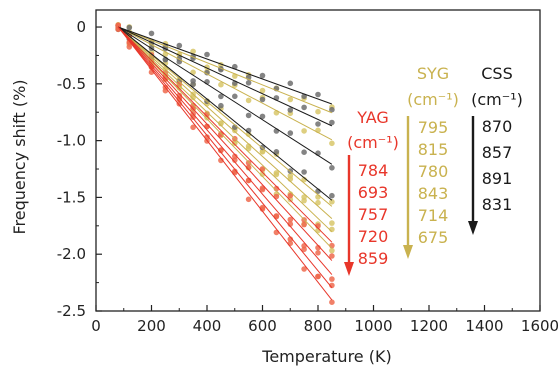 Image resolution: width=559 pixels, height=369 pixels. Describe the element at coordinates (497, 152) in the screenshot. I see `css-mode-value: 857` at that location.